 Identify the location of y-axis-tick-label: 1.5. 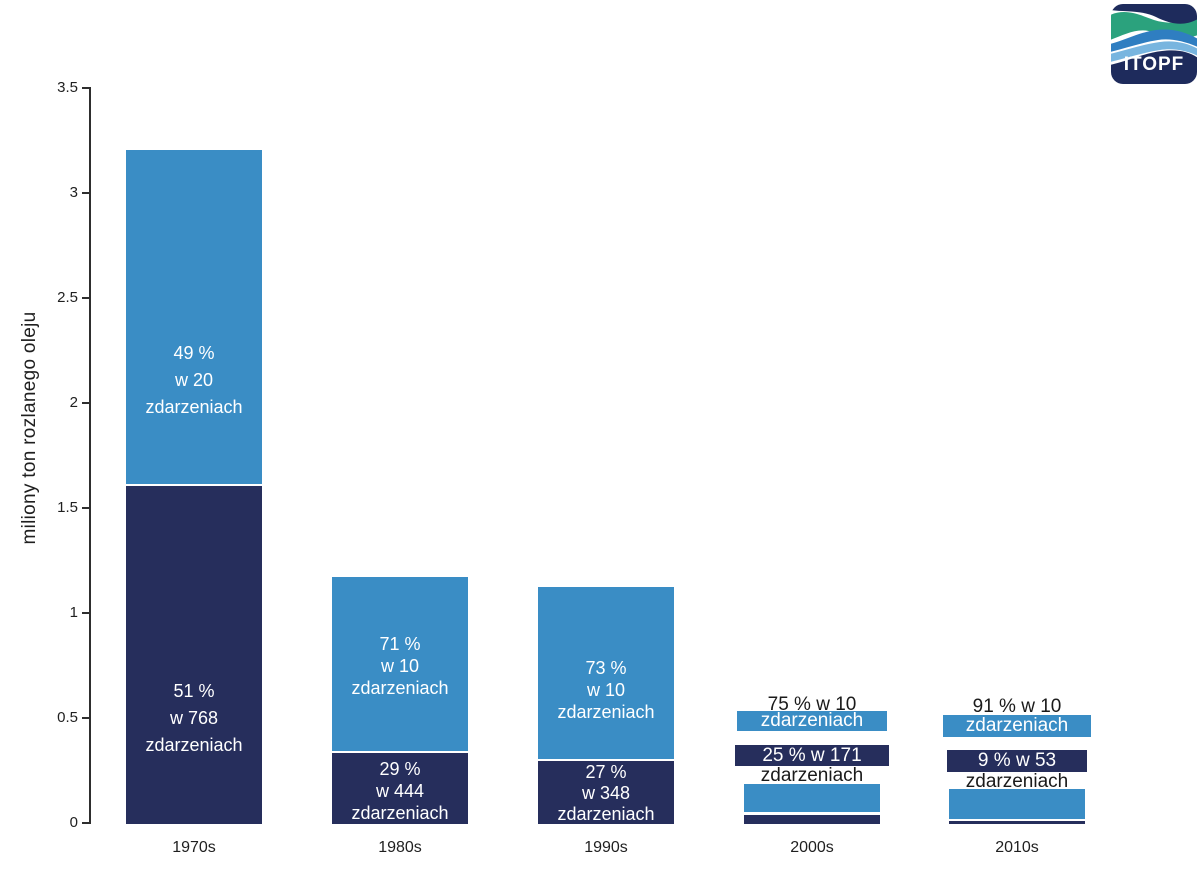
(67, 507).